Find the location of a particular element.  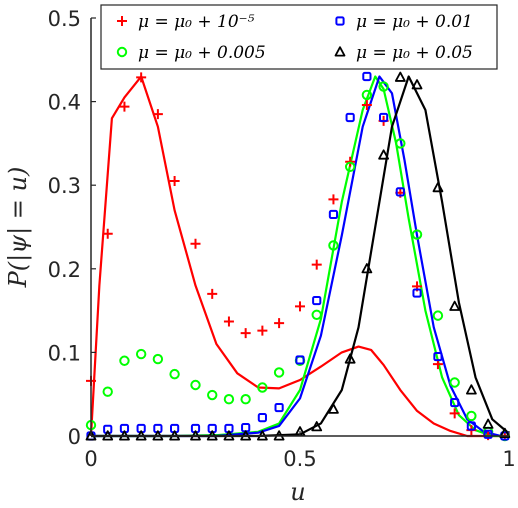

legend-label: μ = μ₀ + 0.05 is located at coordinates (414, 53).